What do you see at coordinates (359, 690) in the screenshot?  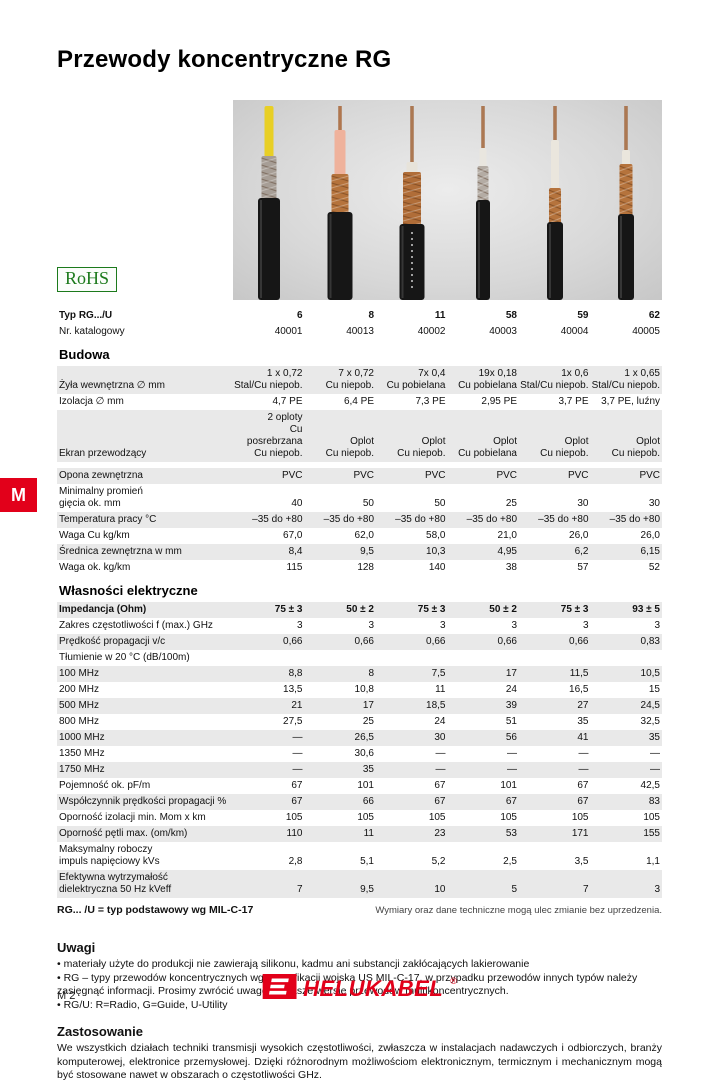 I see `table-row: 200 MHz 13,5 10,8 11 24 16,5 15` at bounding box center [359, 690].